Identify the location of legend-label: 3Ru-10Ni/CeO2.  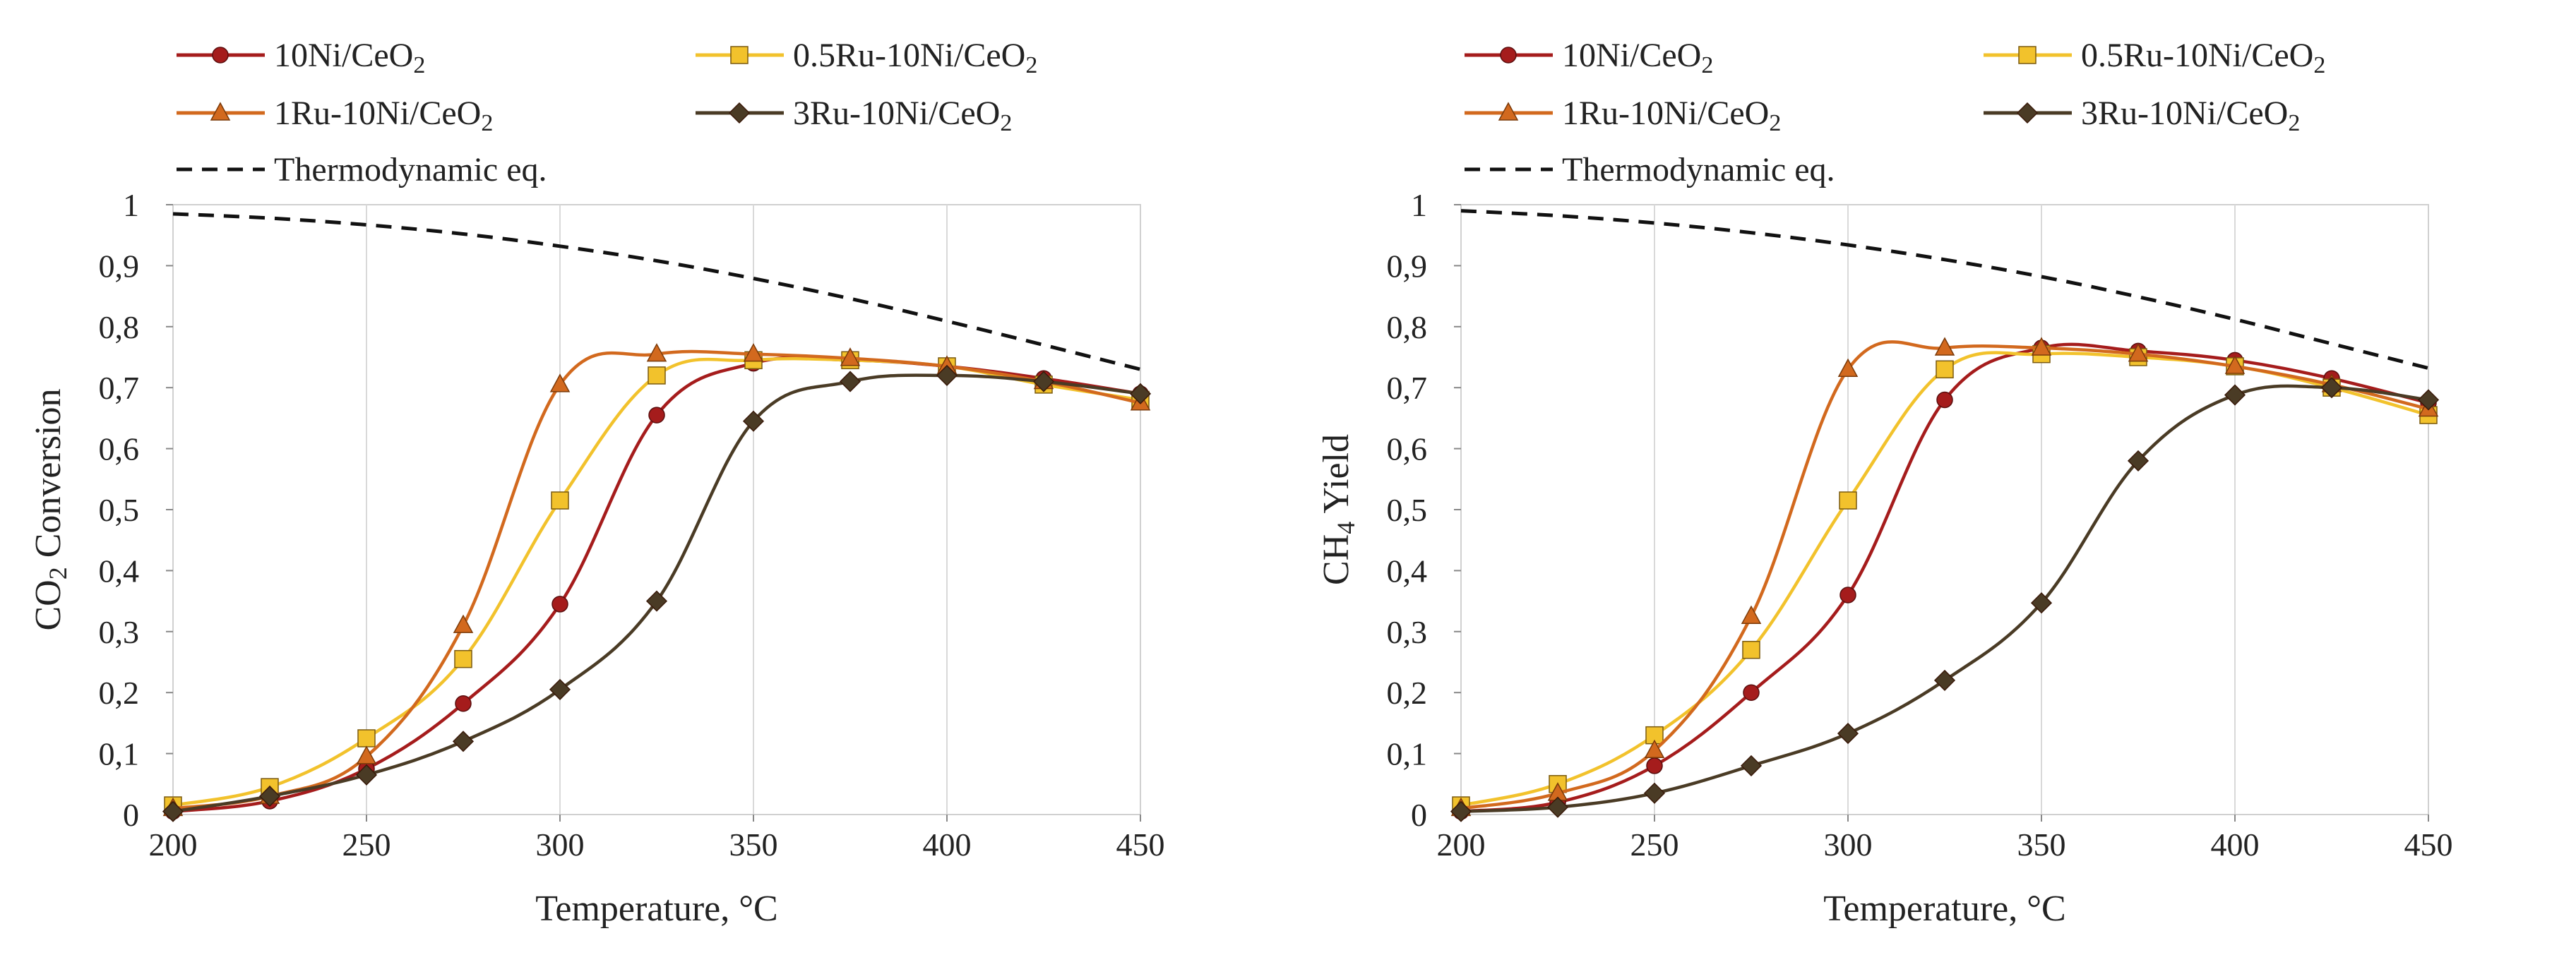
(2190, 115).